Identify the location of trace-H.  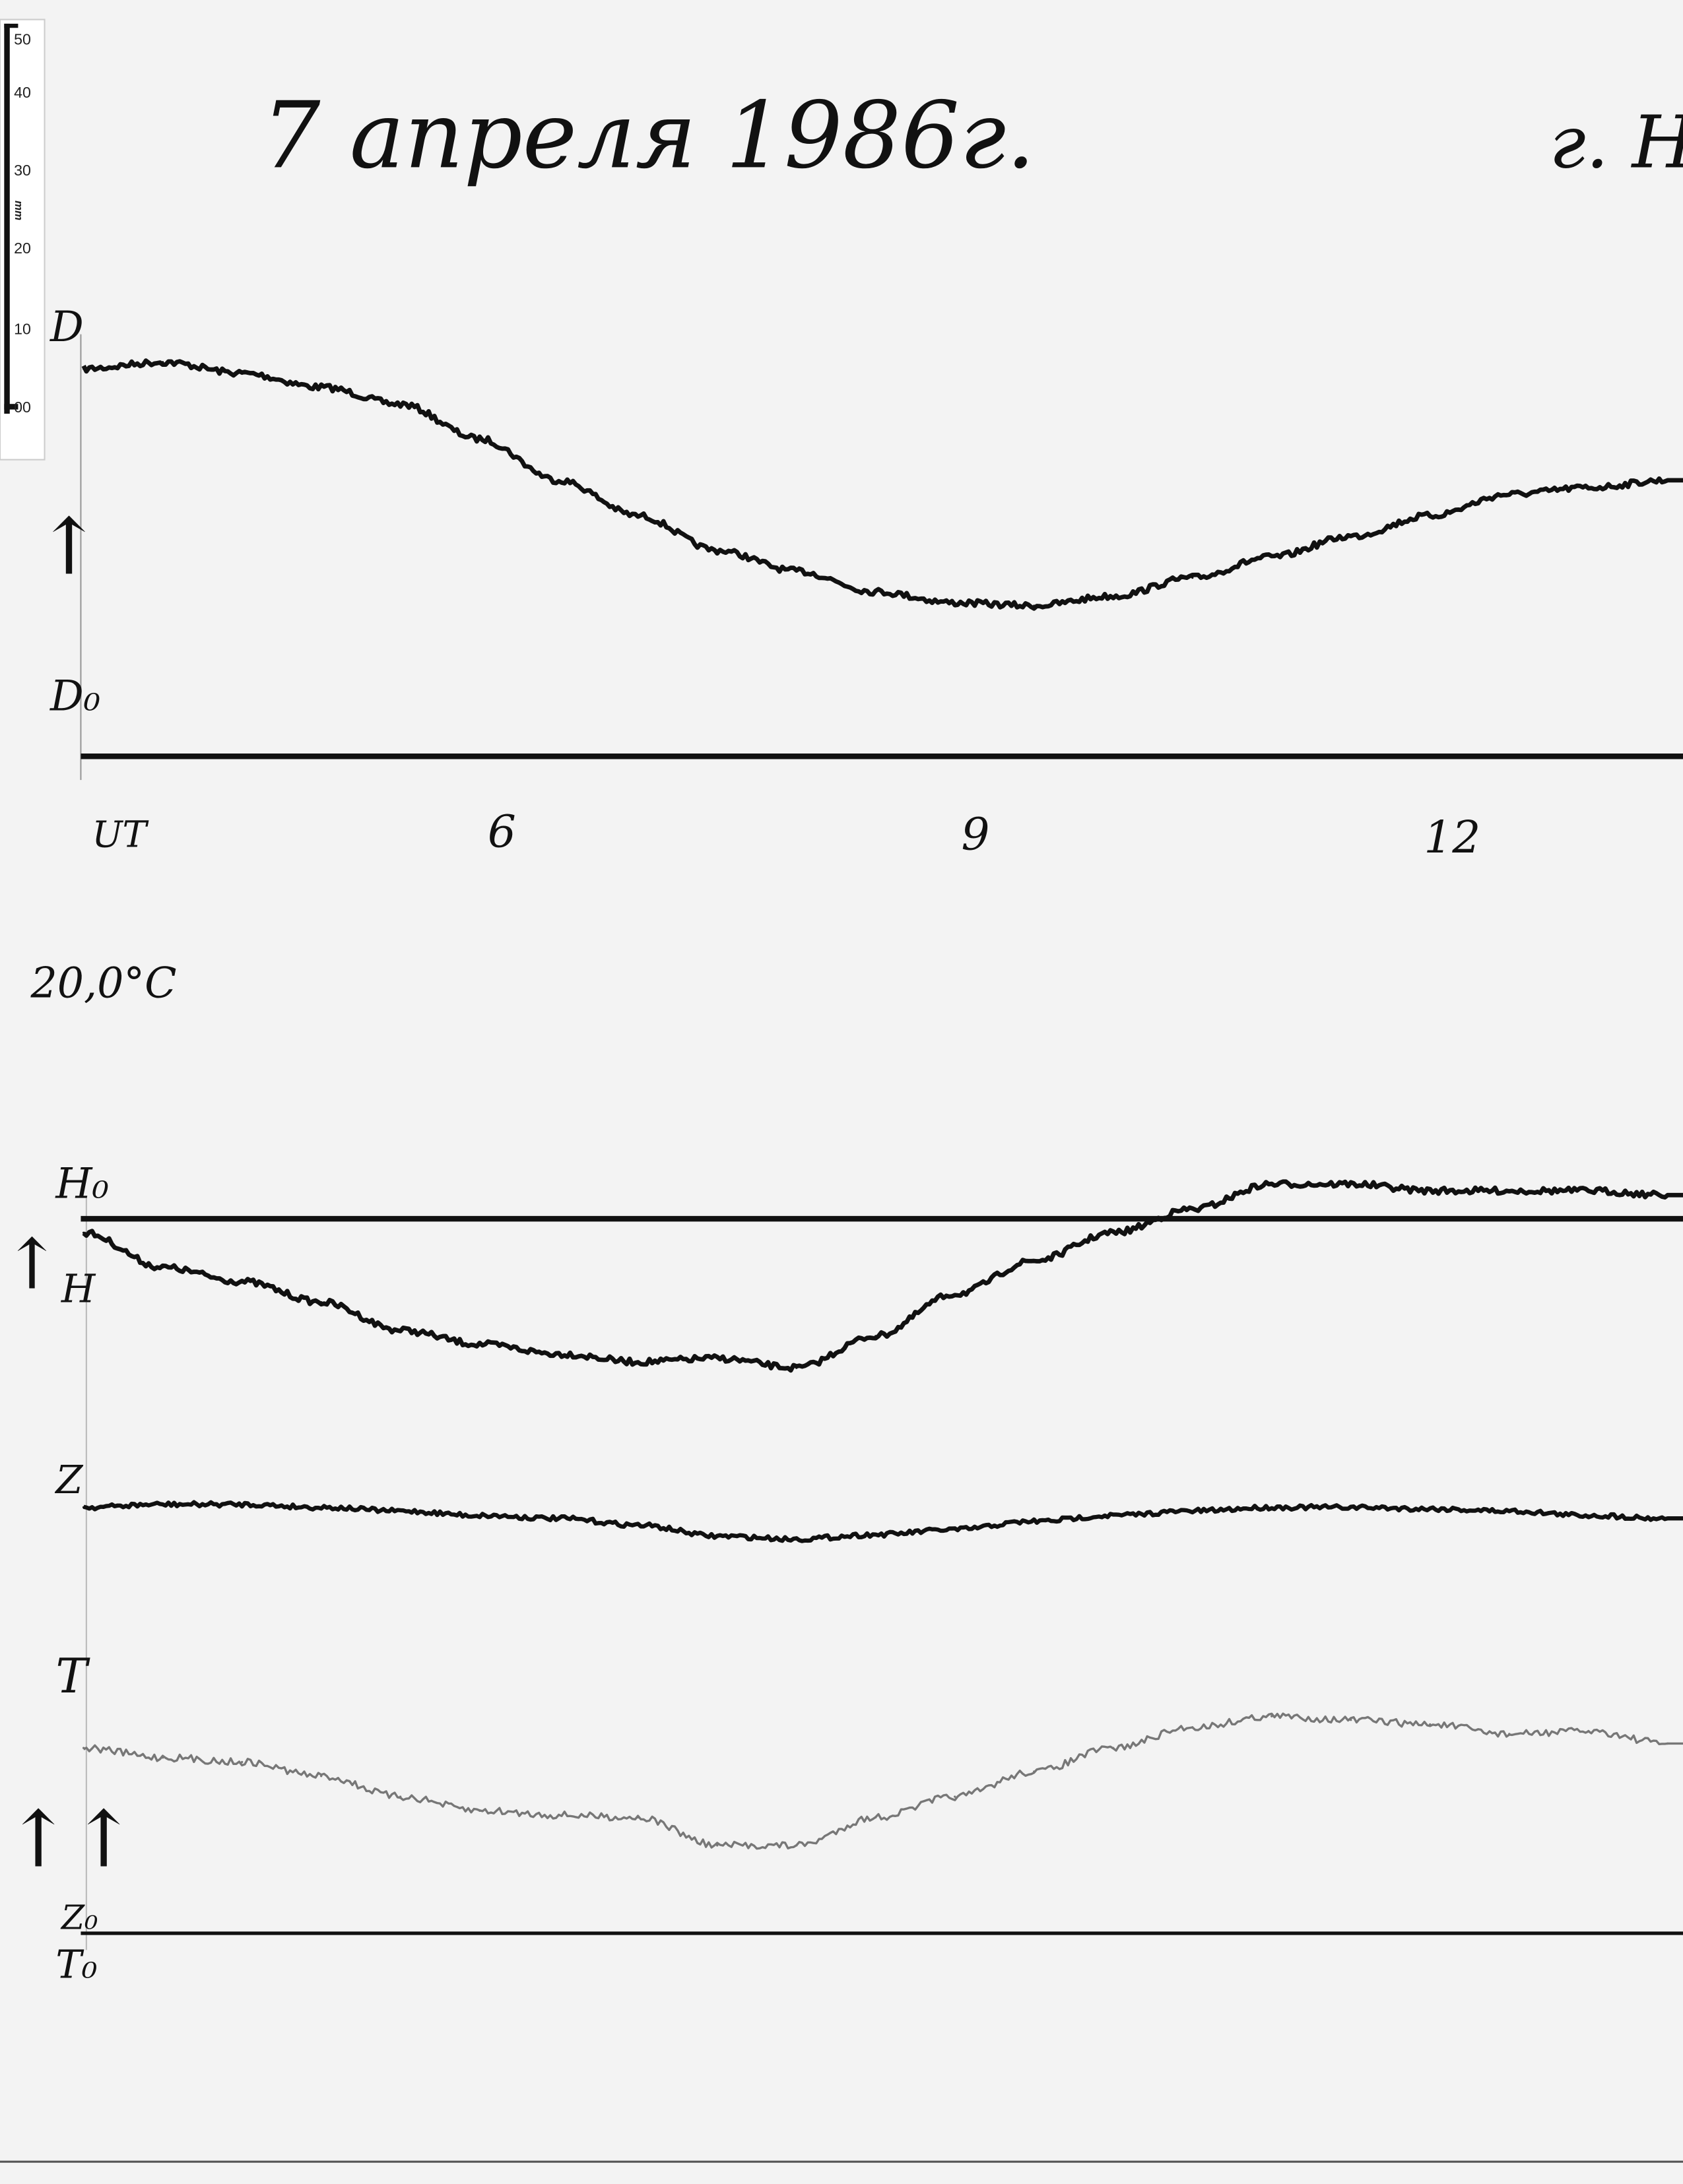
(882, 1276).